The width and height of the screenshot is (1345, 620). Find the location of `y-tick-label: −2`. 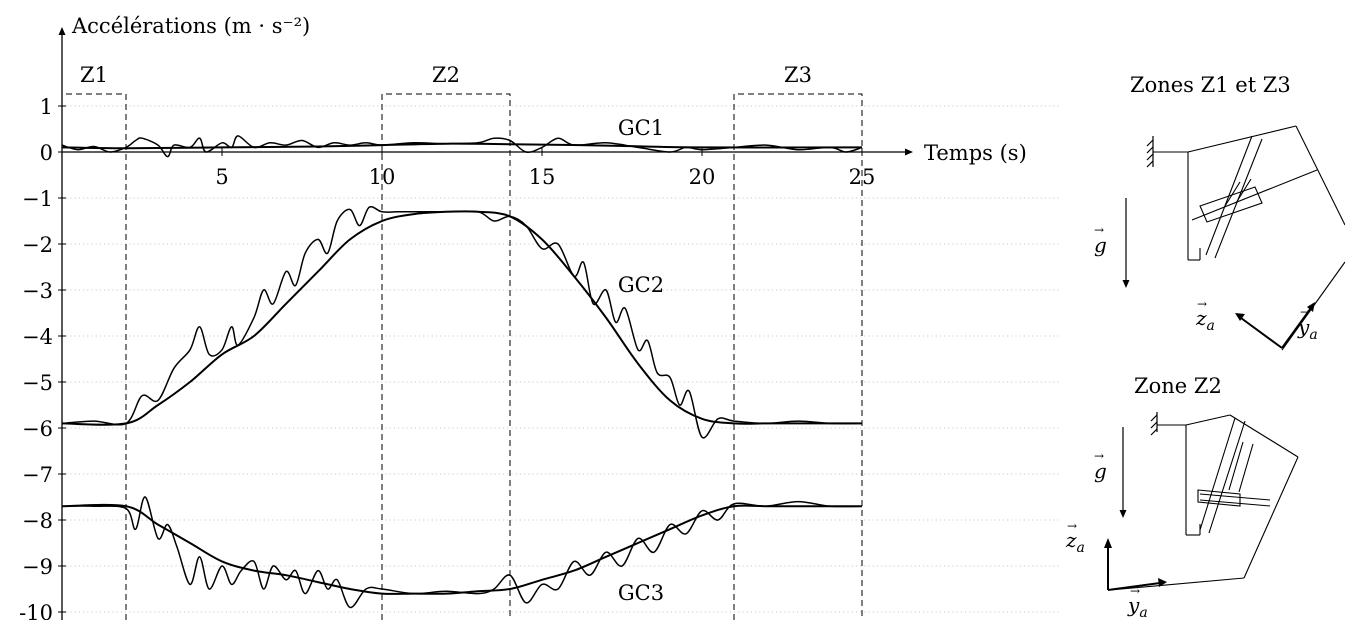

y-tick-label: −2 is located at coordinates (37, 245).